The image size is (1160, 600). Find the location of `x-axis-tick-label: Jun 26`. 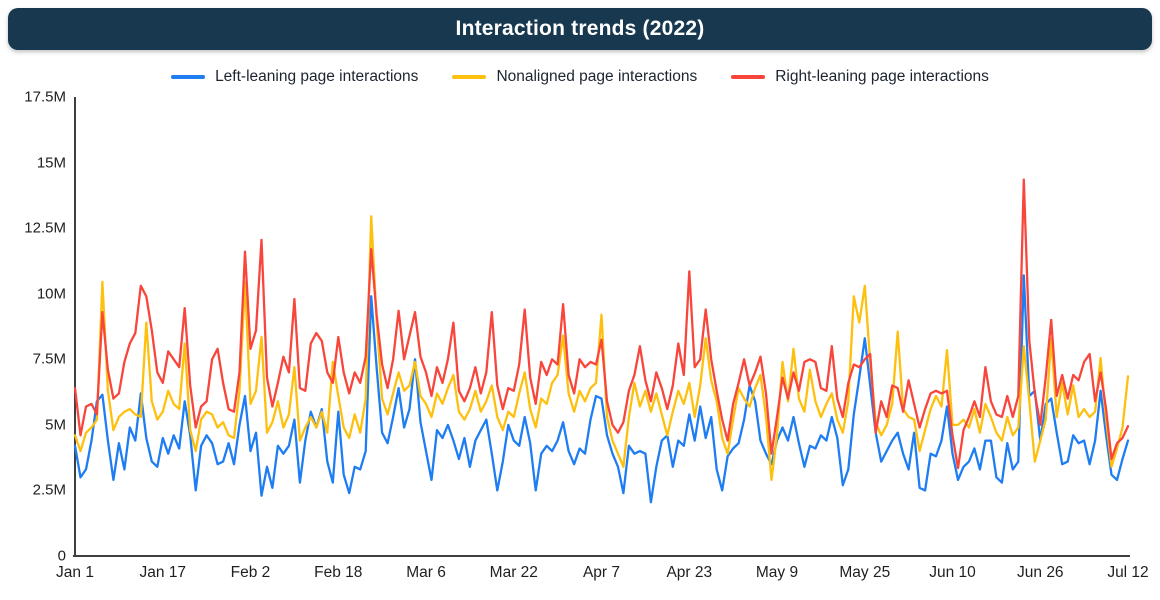

x-axis-tick-label: Jun 26 is located at coordinates (1040, 572).